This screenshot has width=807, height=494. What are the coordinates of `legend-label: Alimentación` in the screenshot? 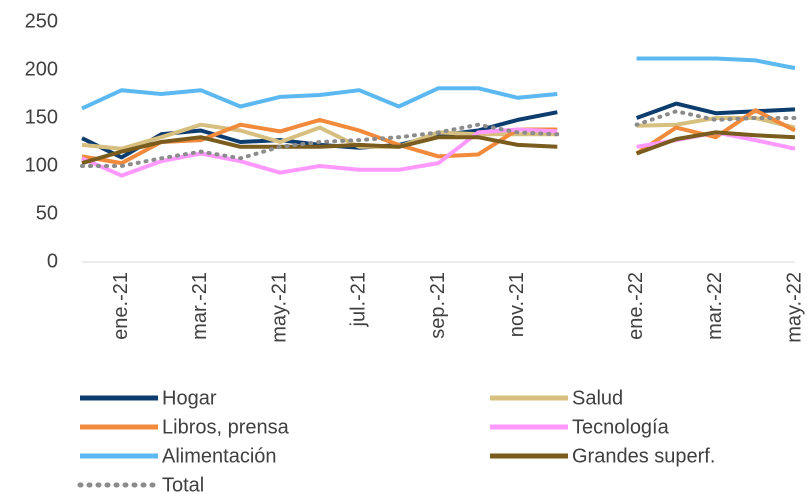 It's located at (219, 456).